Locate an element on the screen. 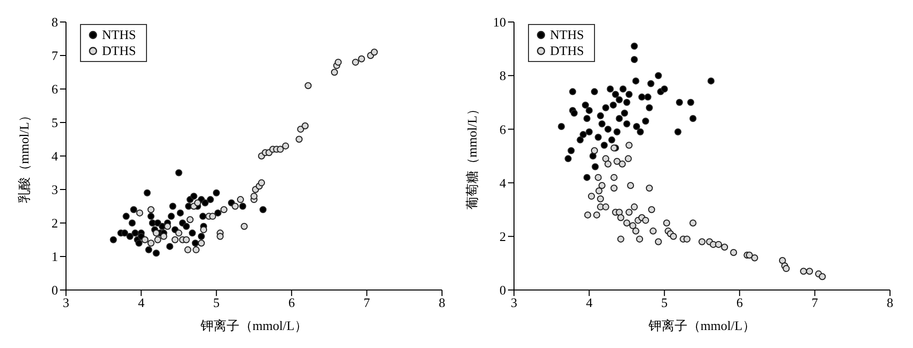  y-tick-label: 5 is located at coordinates (55, 122).